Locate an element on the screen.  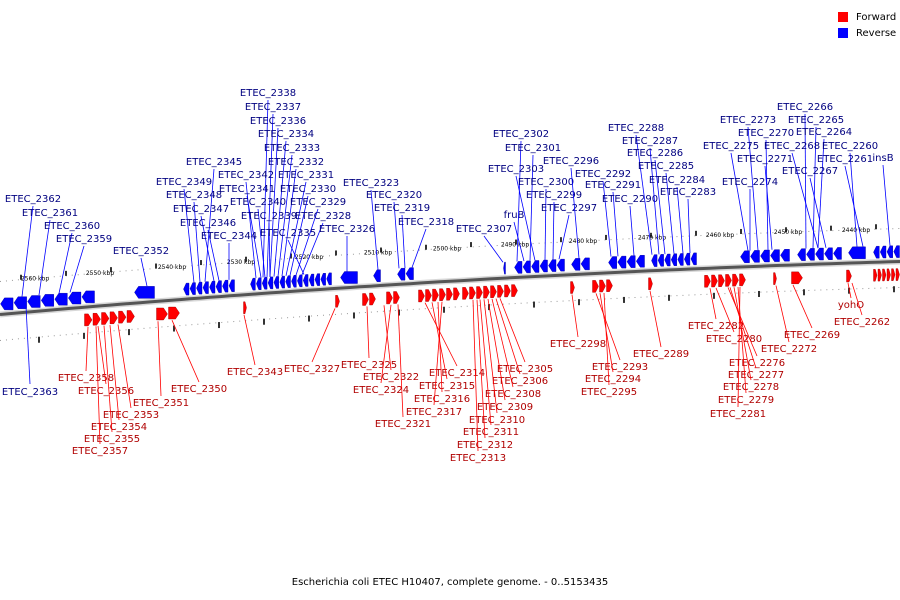
reverse-gene-label: ETEC_2360 is located at coordinates (72, 226).